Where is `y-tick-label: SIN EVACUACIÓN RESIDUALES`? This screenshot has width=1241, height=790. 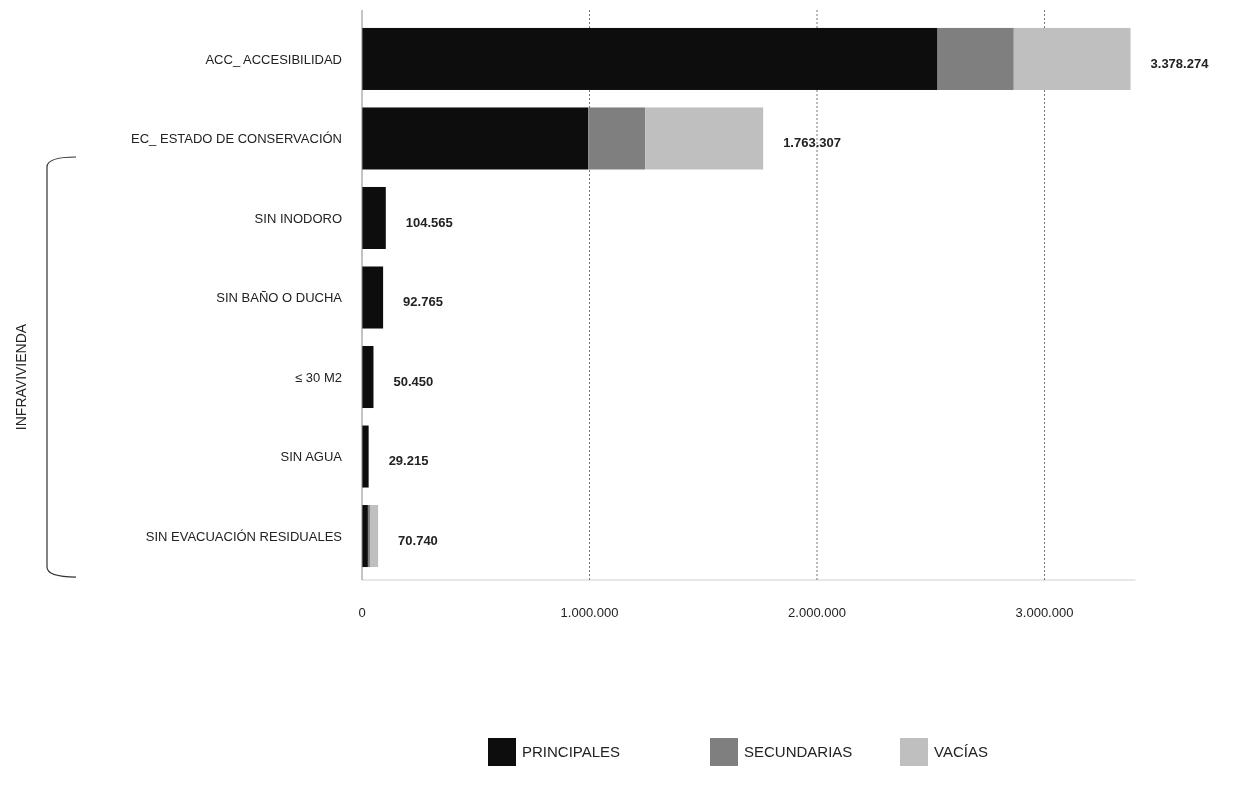
y-tick-label: SIN EVACUACIÓN RESIDUALES is located at coordinates (244, 536).